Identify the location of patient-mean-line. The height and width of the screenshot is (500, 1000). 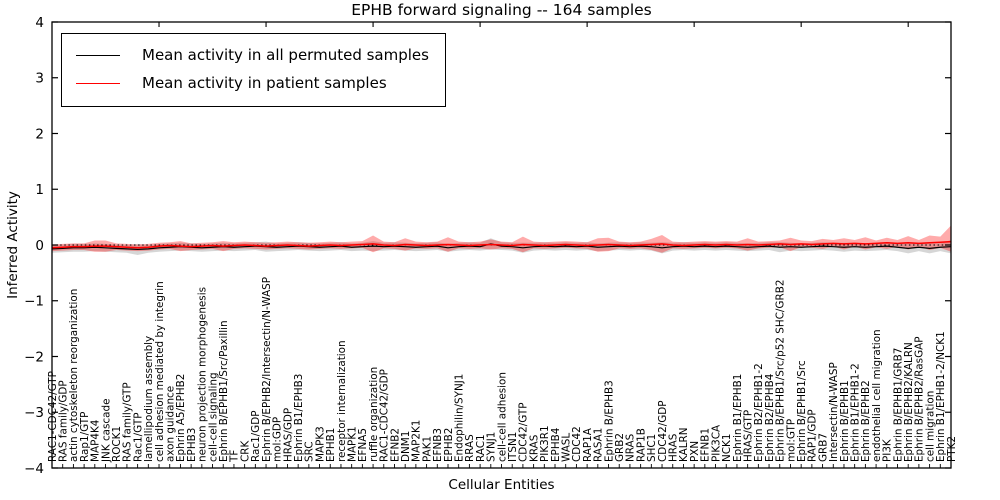
(501, 244).